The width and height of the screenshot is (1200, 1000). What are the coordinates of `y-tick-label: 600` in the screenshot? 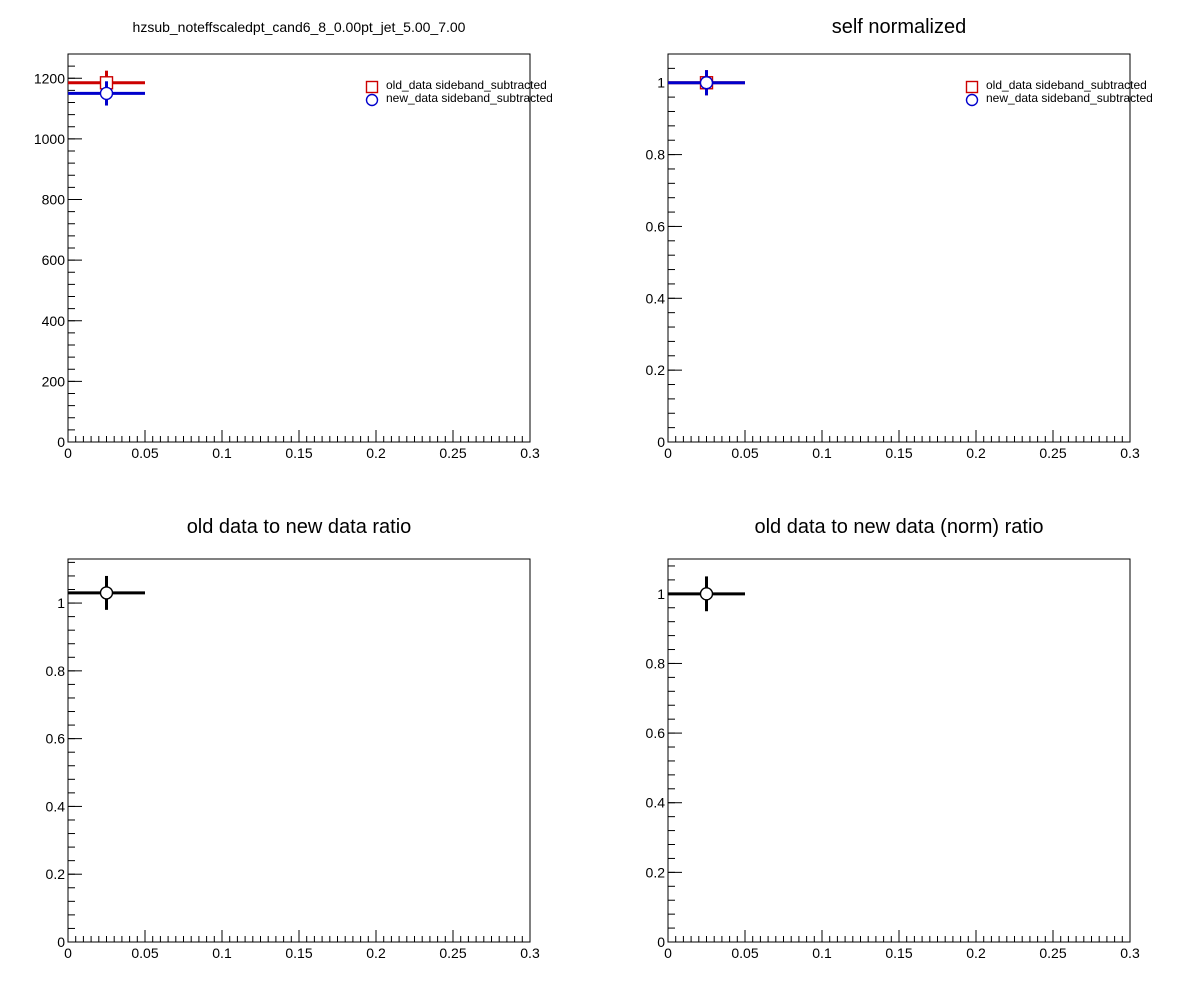 It's located at (54, 260).